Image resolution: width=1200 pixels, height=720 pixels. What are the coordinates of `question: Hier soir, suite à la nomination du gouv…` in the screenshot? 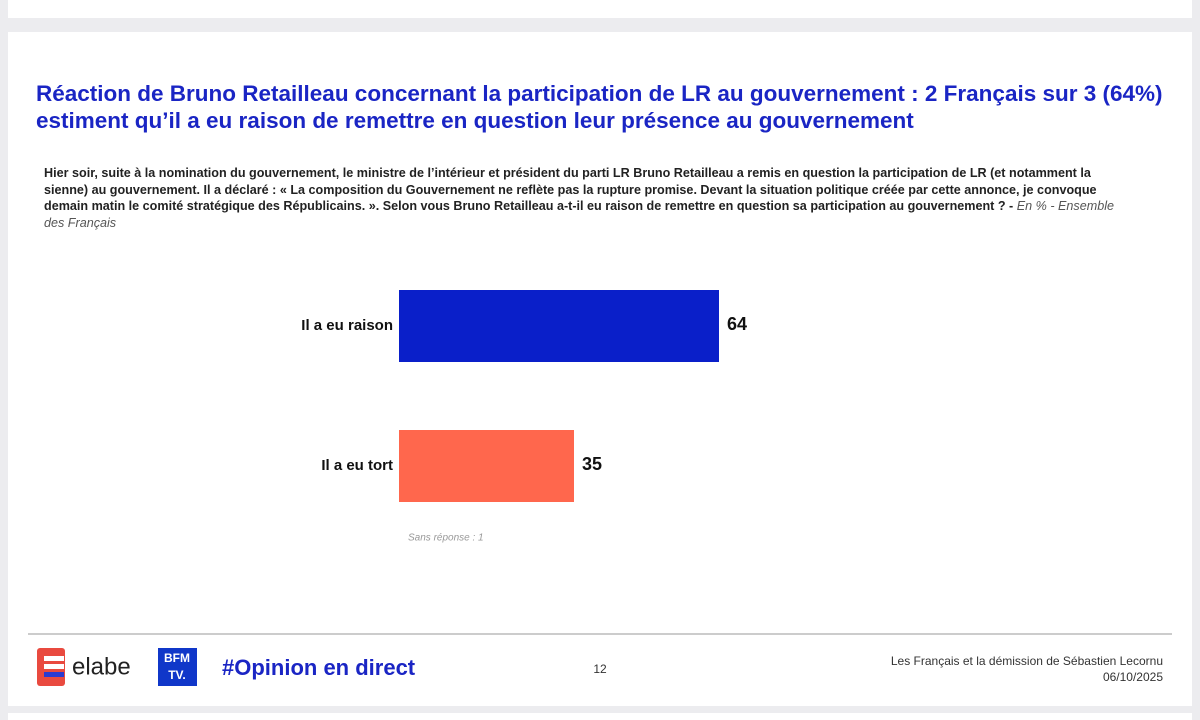 It's located at (570, 189).